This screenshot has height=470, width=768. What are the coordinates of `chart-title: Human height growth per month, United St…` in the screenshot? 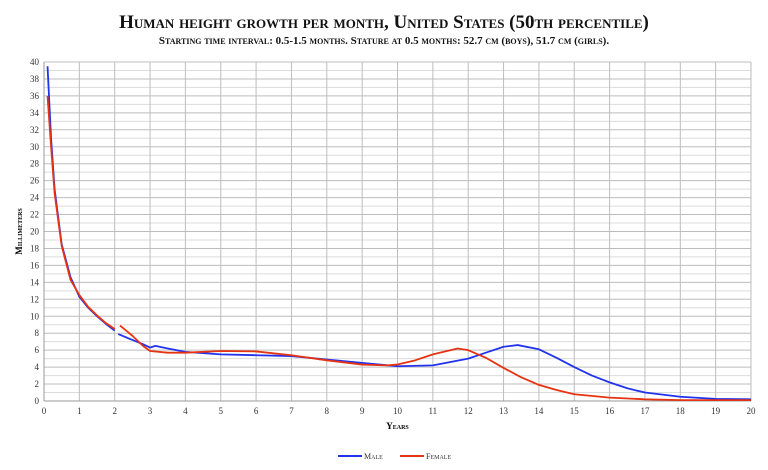 It's located at (384, 22).